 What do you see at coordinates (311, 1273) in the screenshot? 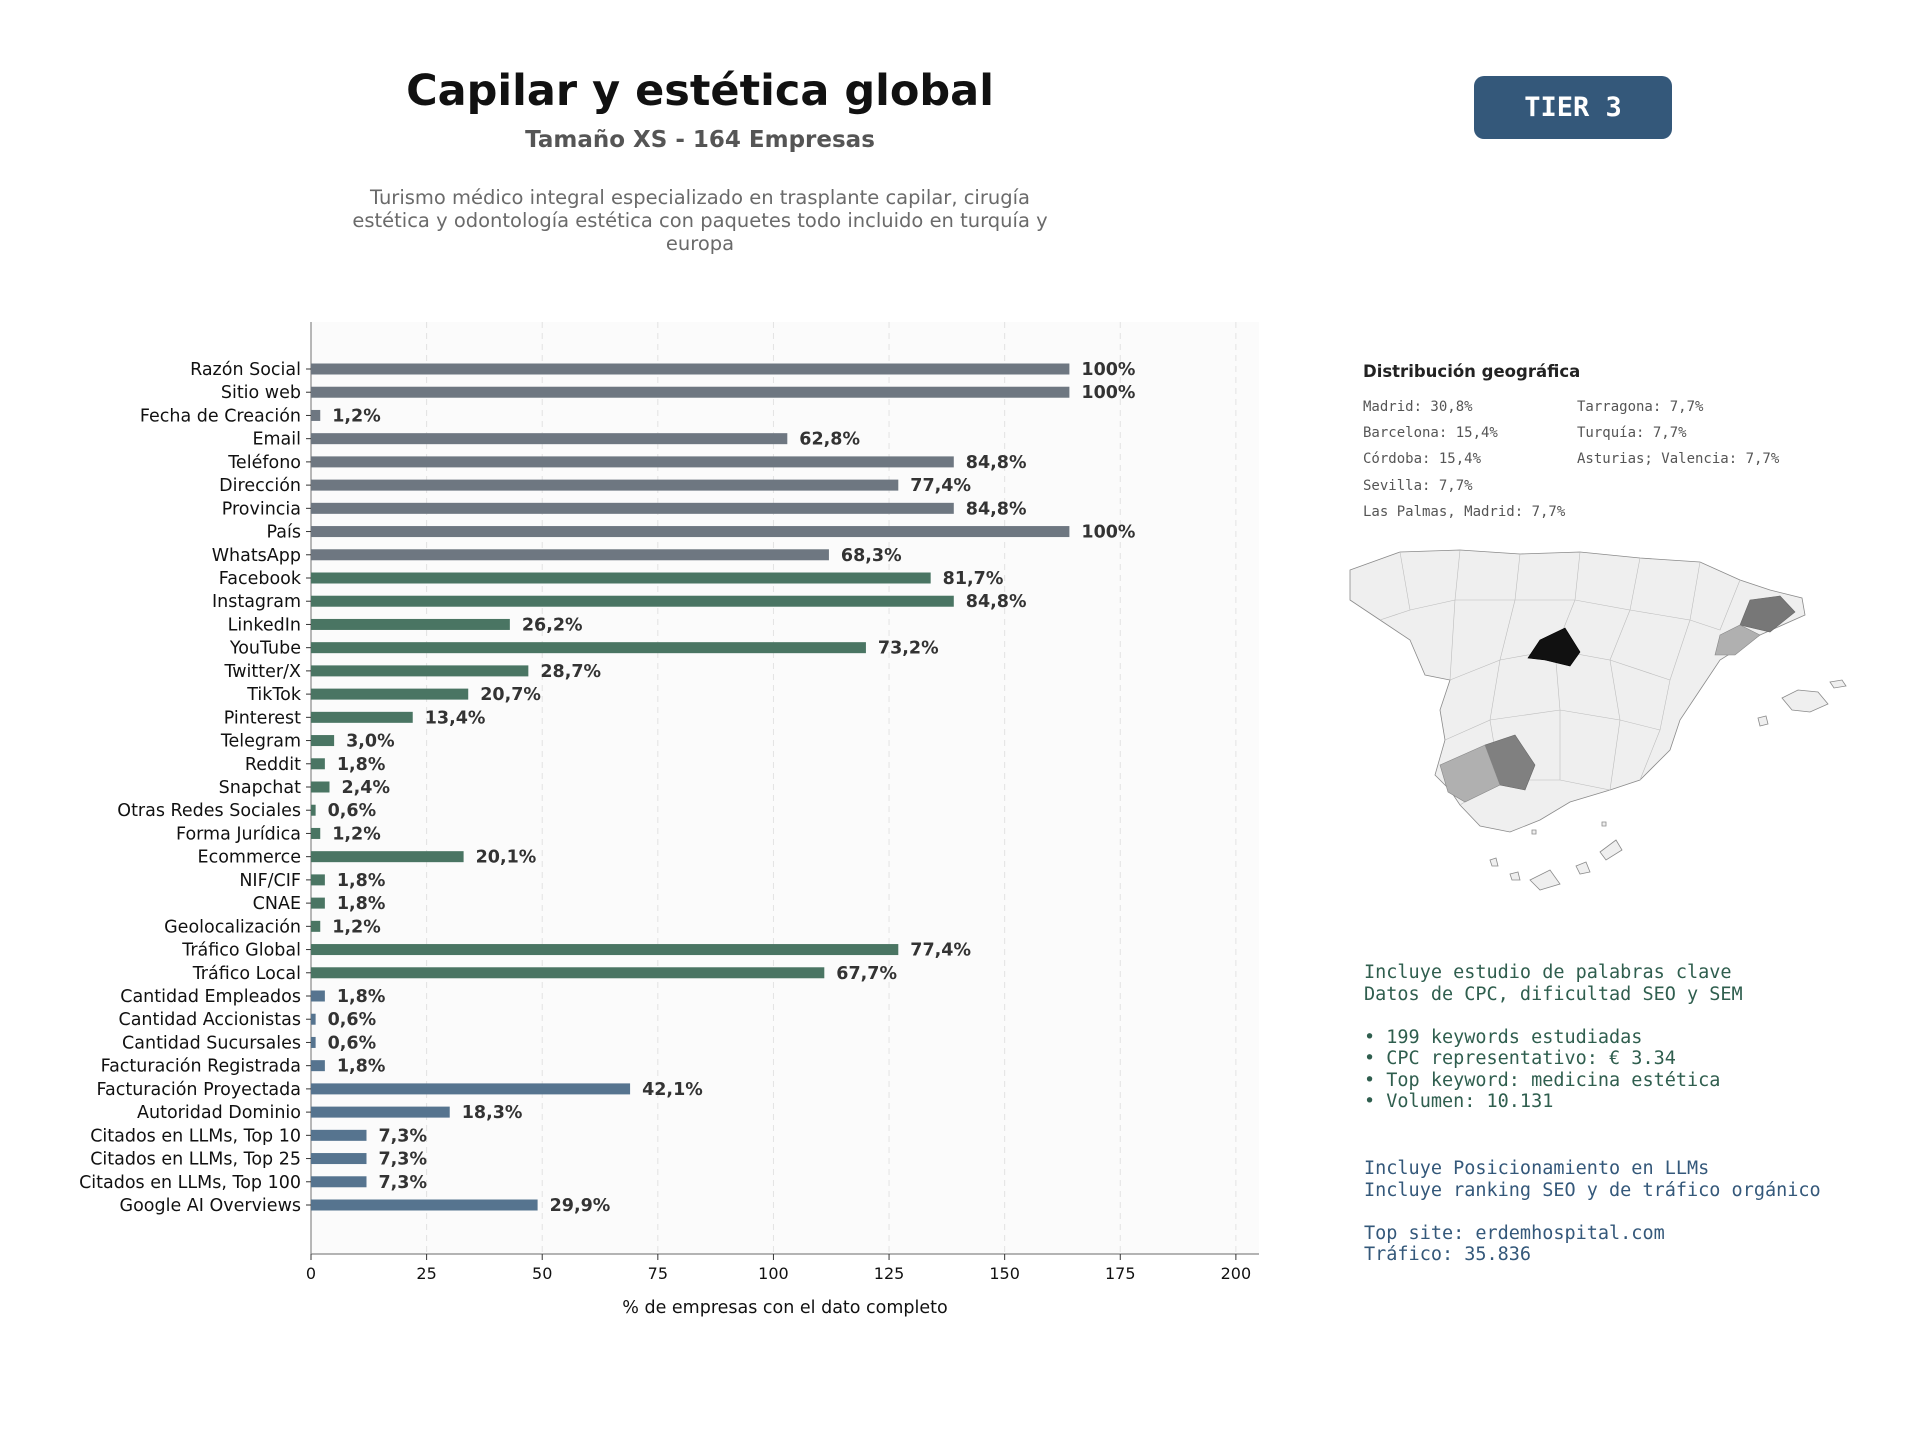
I see `x-tick-label: 0` at bounding box center [311, 1273].